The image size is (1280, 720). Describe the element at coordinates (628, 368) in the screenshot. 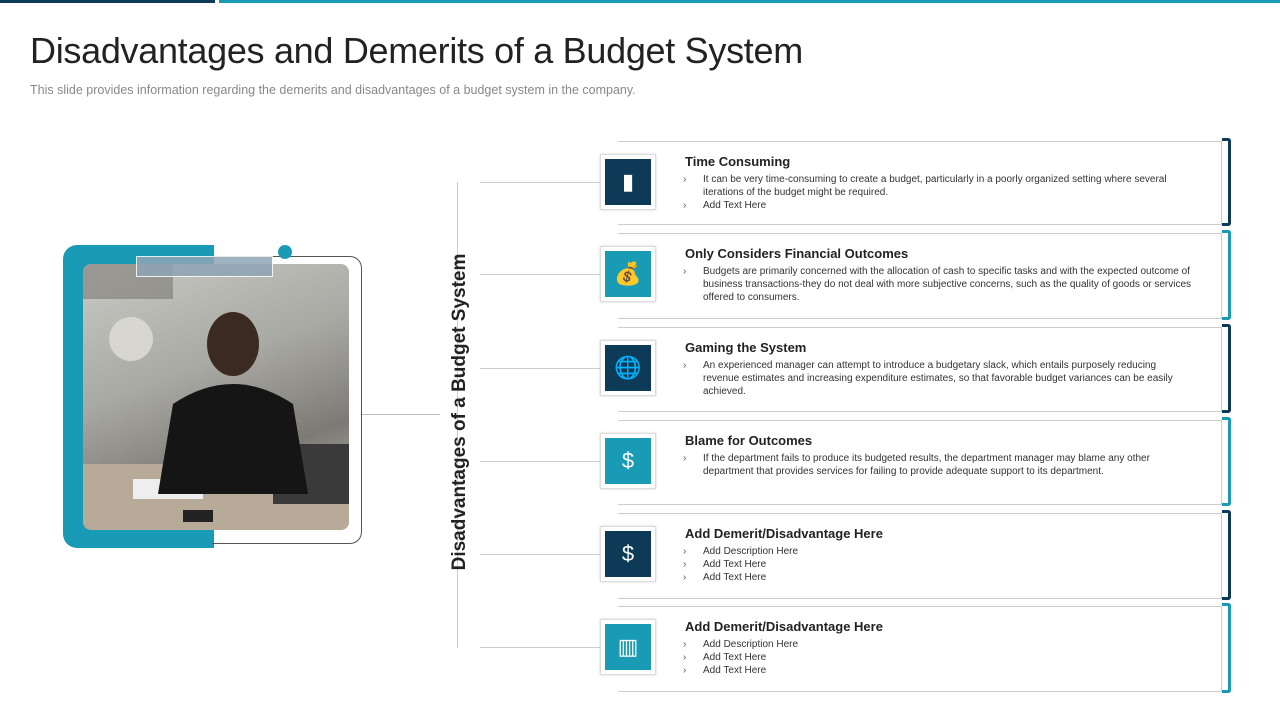

I see `globe-phone-icon: 🌐` at that location.